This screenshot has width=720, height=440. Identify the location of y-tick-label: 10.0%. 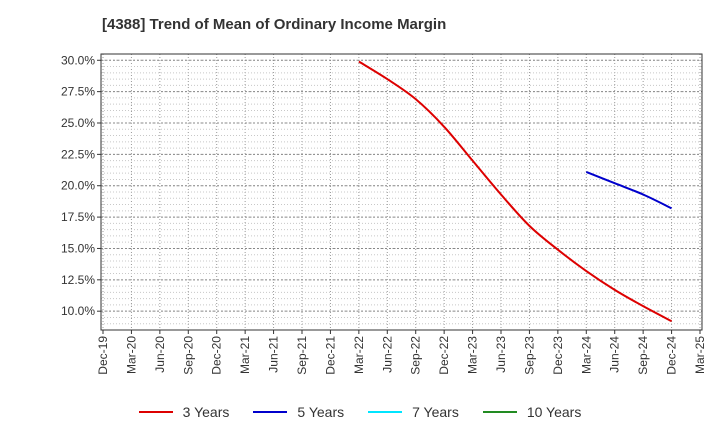
(78, 311).